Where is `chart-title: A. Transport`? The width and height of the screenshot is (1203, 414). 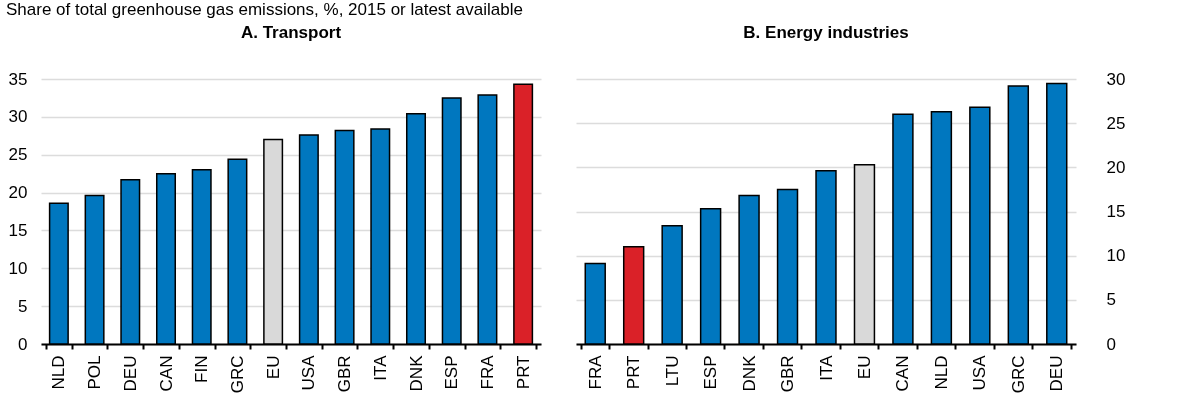 chart-title: A. Transport is located at coordinates (291, 32).